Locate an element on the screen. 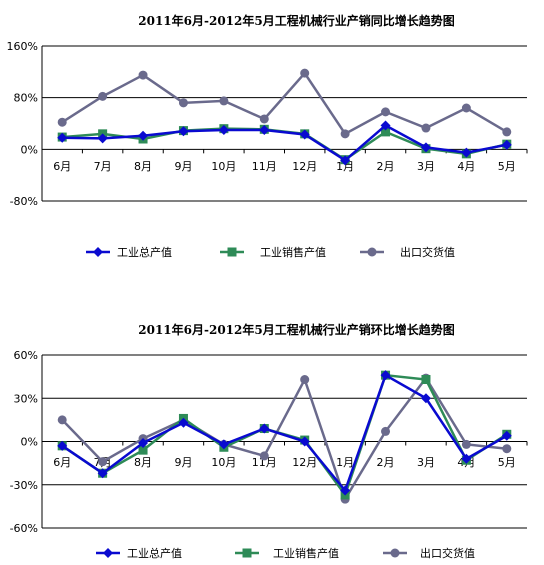 The width and height of the screenshot is (544, 565). y-tick-label: 60% is located at coordinates (26, 355).